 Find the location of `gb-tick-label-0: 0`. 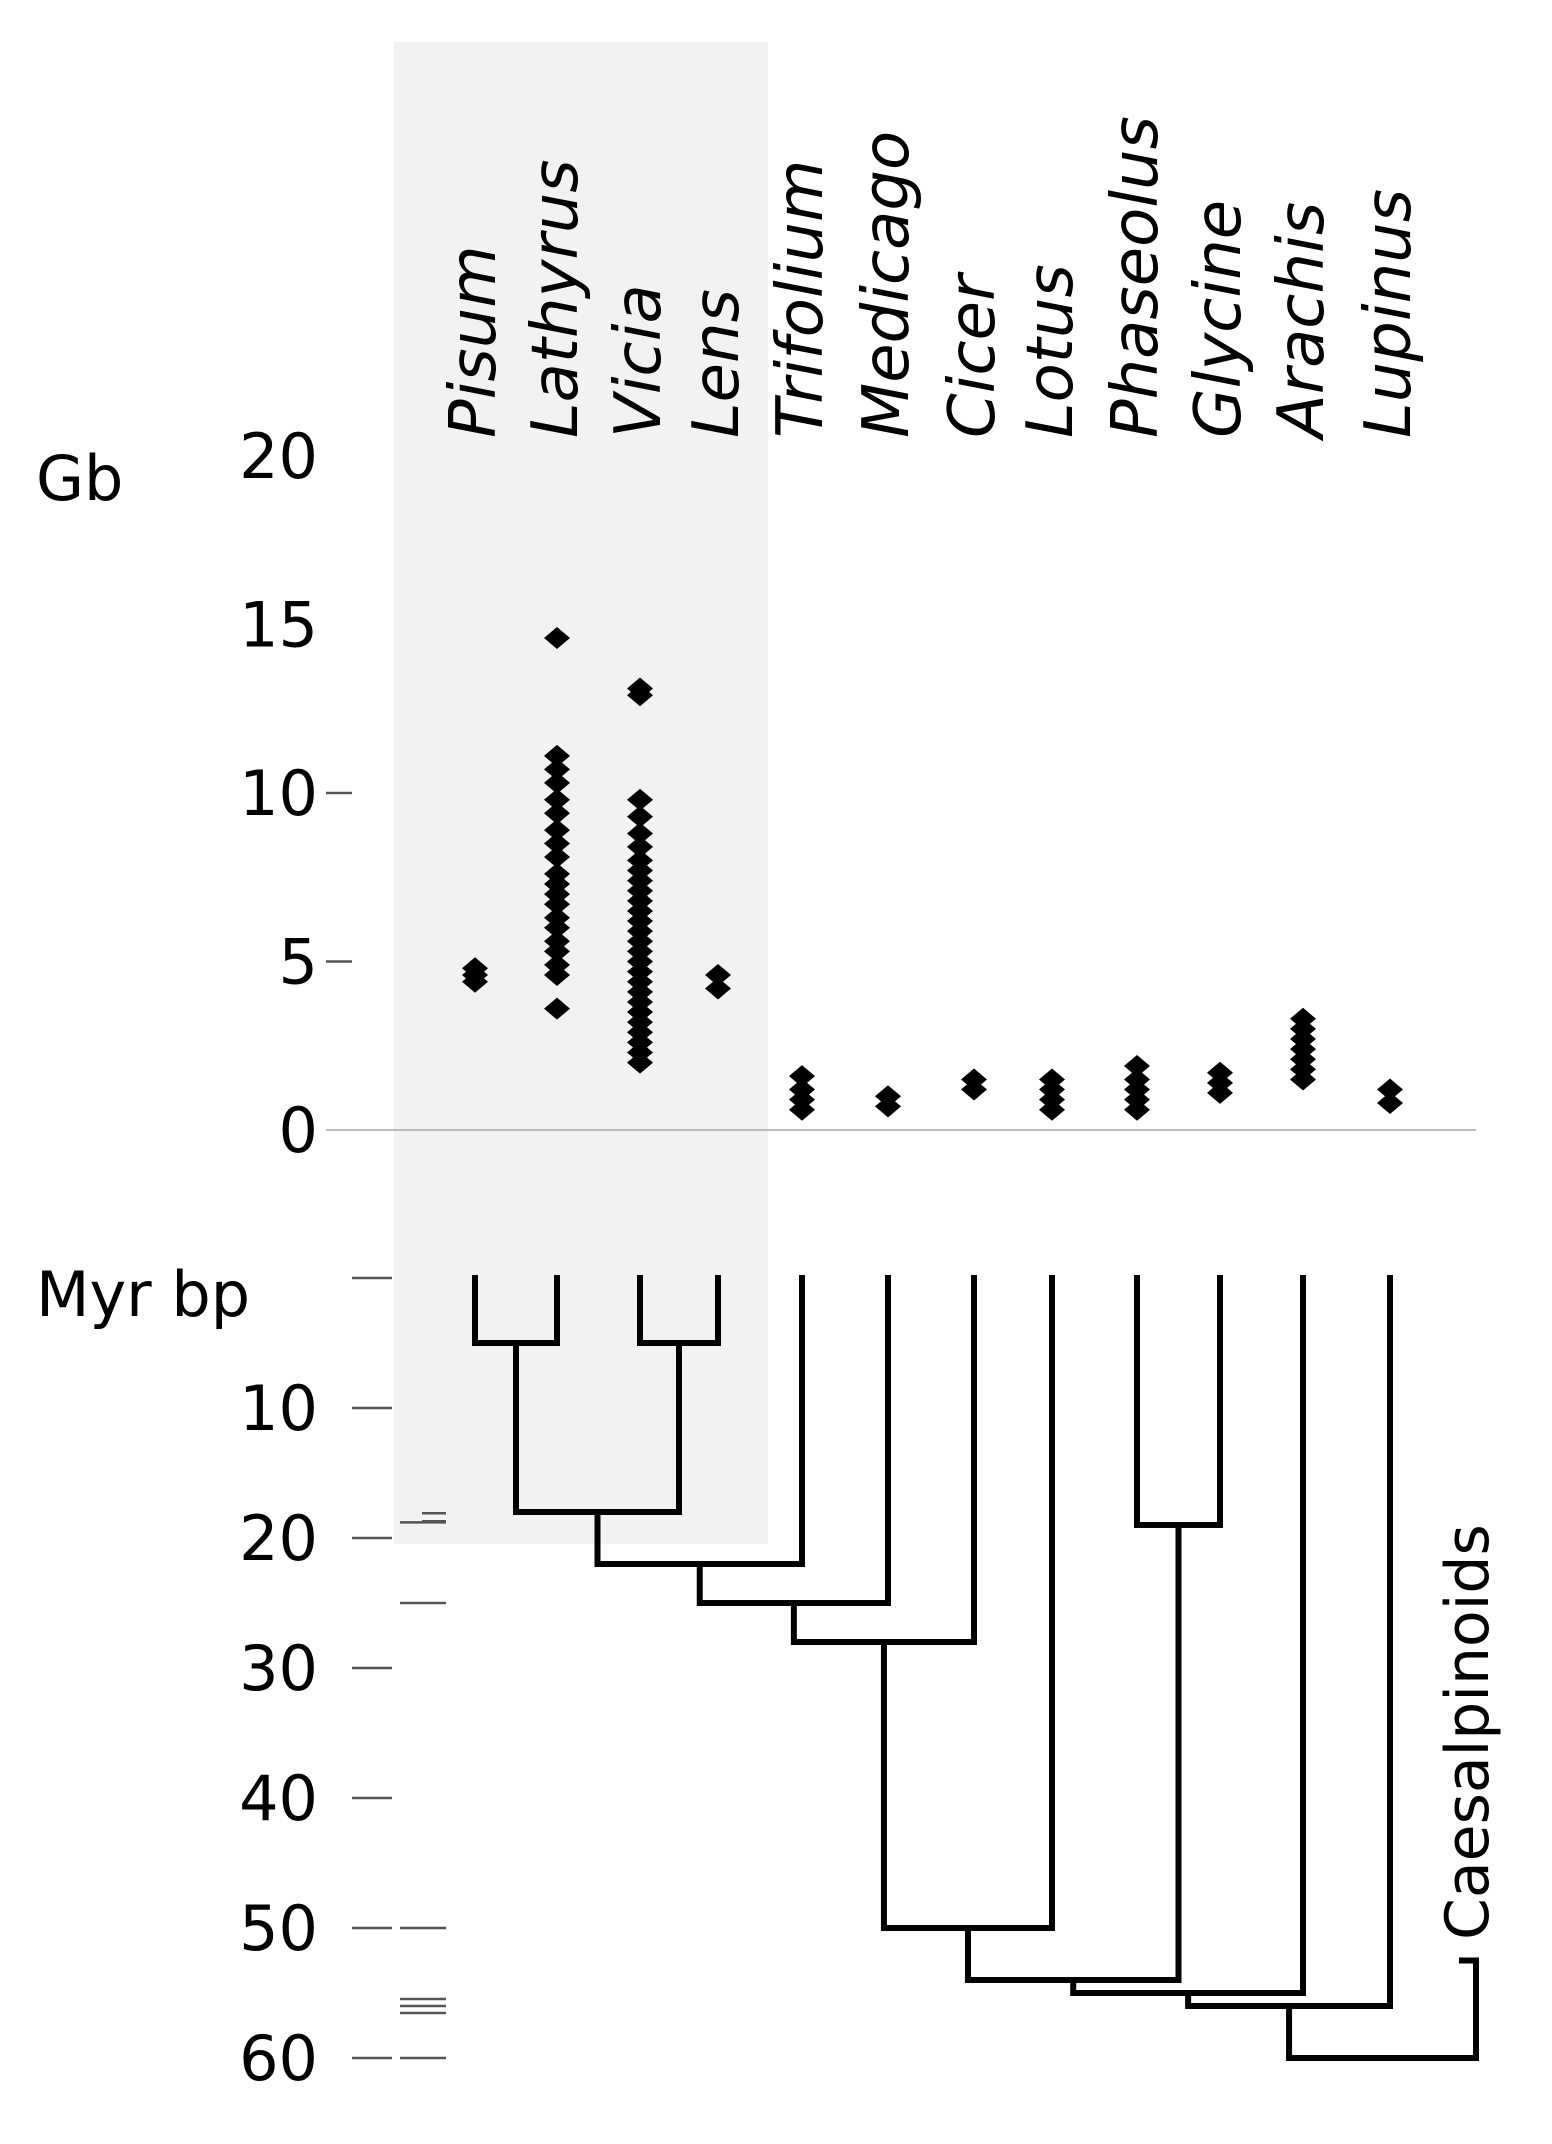

gb-tick-label-0: 0 is located at coordinates (298, 1130).